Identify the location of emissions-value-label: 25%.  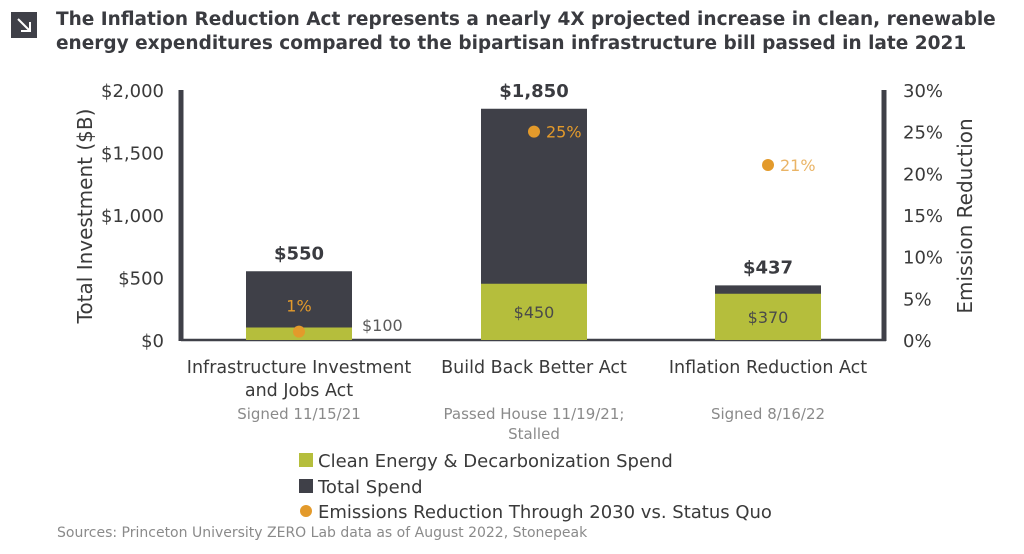
(564, 132).